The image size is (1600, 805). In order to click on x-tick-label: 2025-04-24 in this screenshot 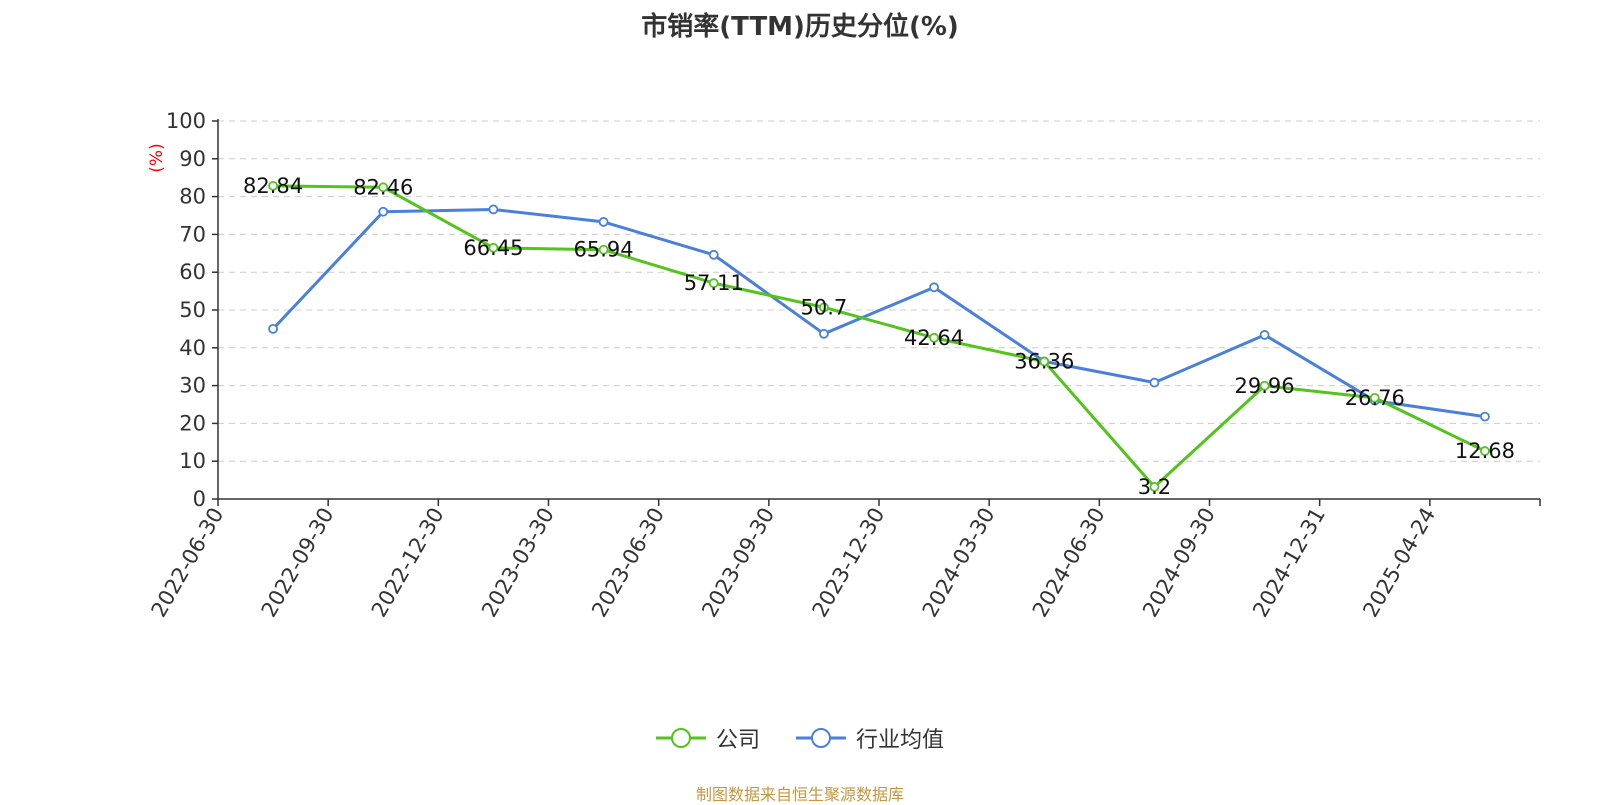, I will do `click(1399, 563)`.